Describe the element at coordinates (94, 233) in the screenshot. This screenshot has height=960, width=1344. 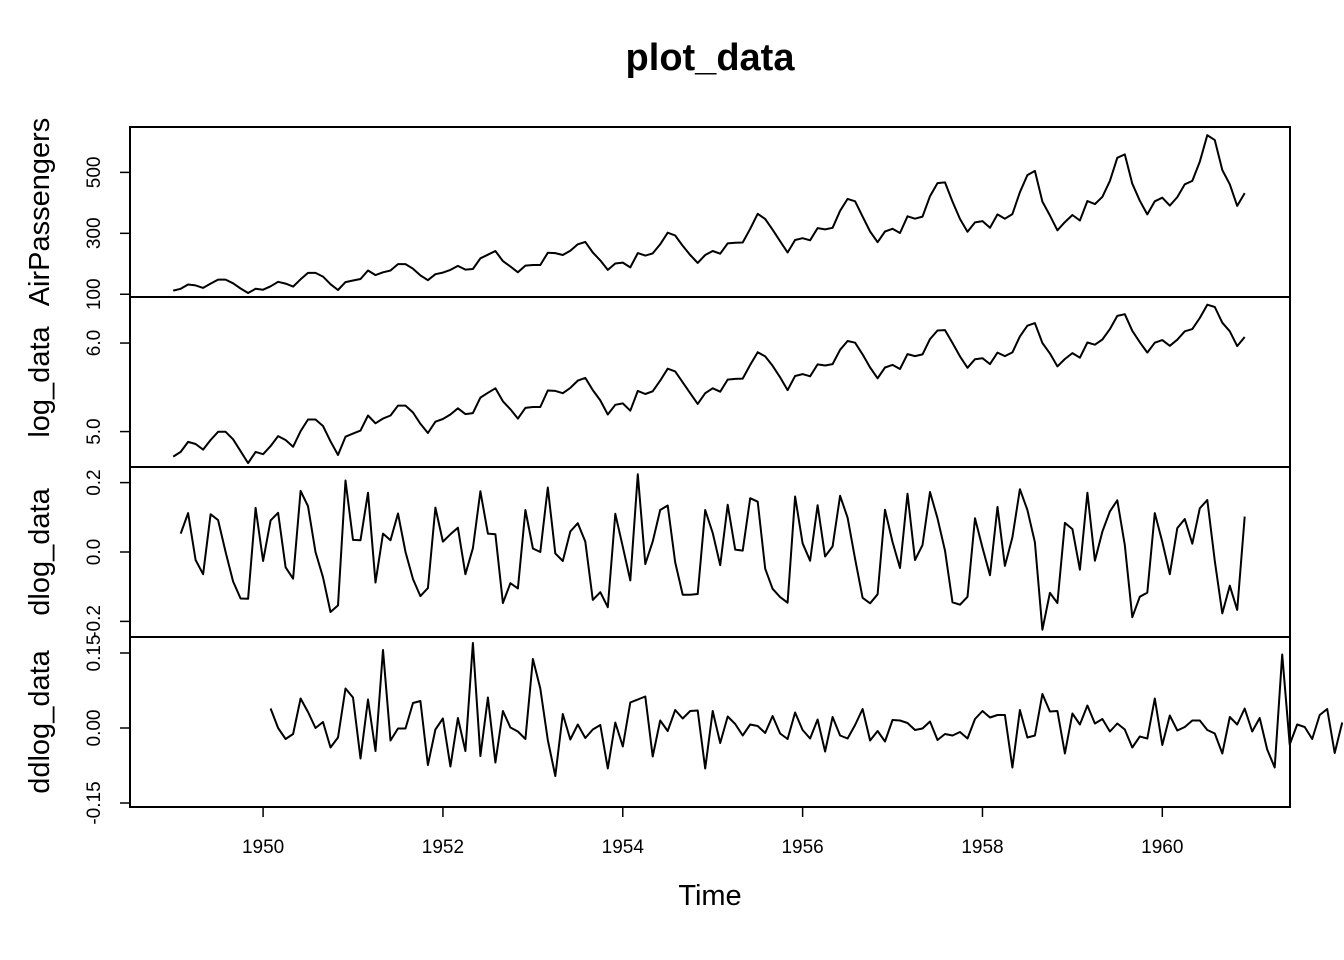
I see `y-tick-label: 300` at that location.